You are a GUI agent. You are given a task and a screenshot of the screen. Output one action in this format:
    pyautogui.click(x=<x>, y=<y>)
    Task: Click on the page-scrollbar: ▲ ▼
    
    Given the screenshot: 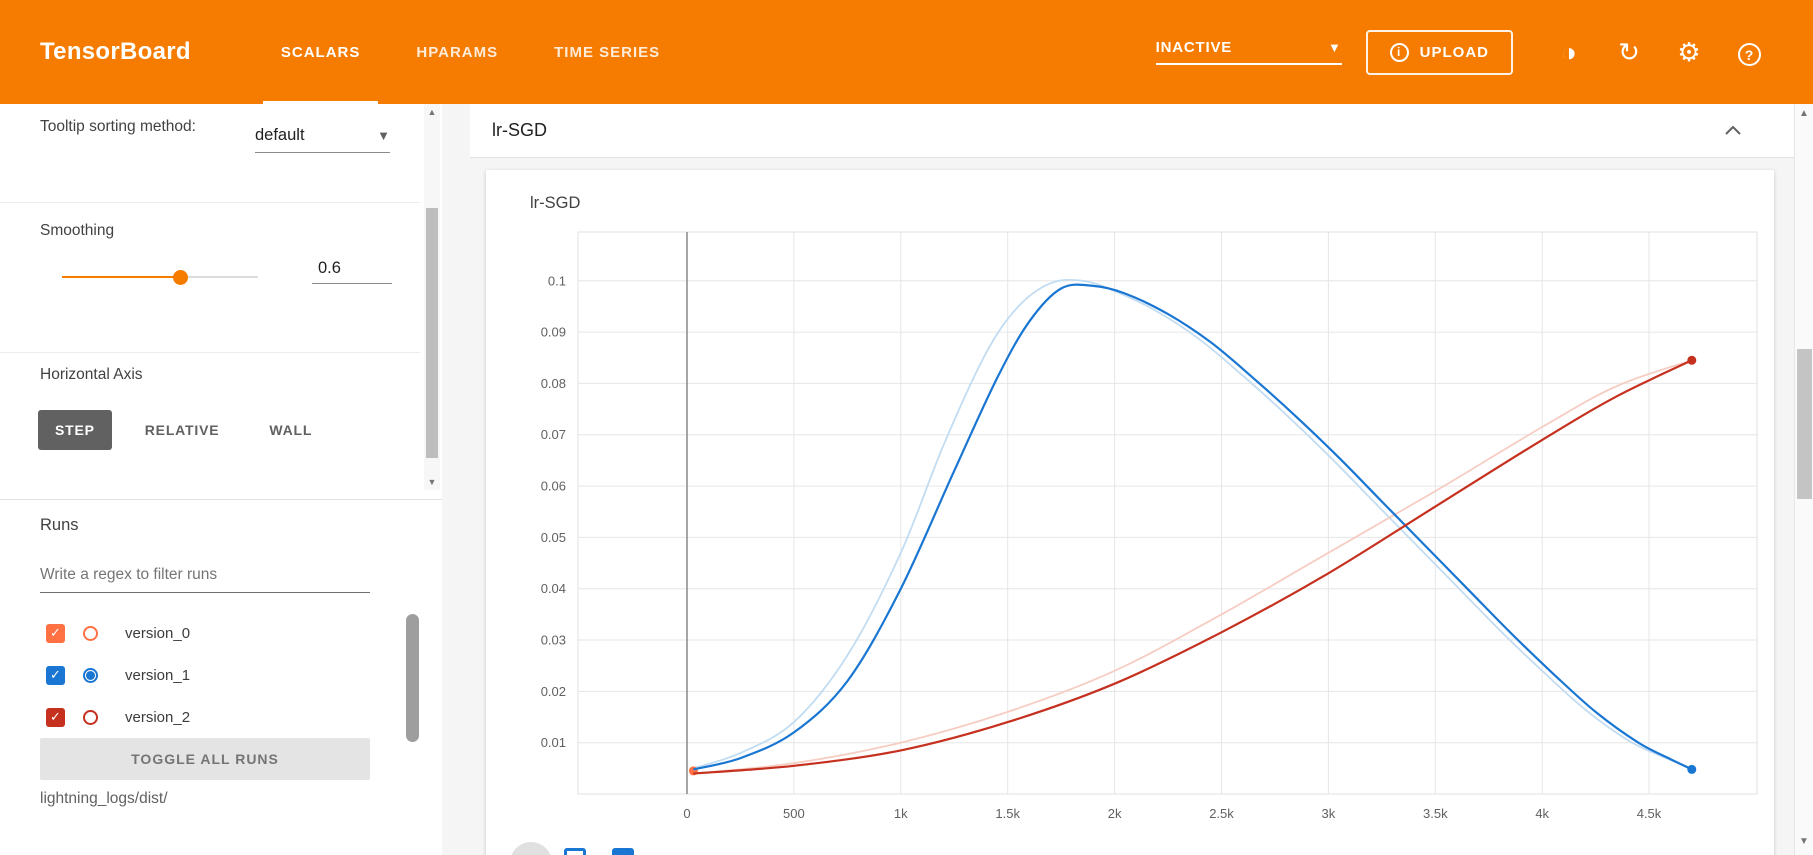 What is the action you would take?
    pyautogui.click(x=1803, y=479)
    